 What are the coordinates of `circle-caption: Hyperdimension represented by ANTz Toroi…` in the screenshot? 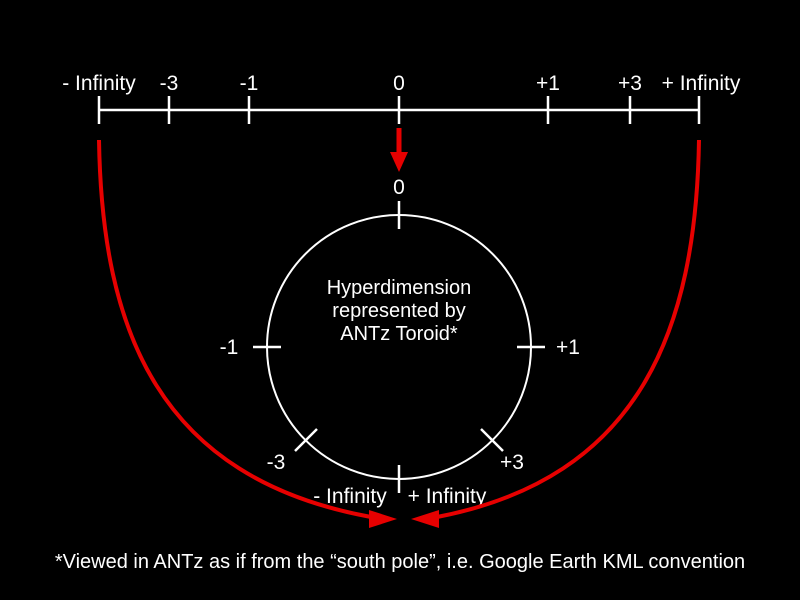 It's located at (399, 311).